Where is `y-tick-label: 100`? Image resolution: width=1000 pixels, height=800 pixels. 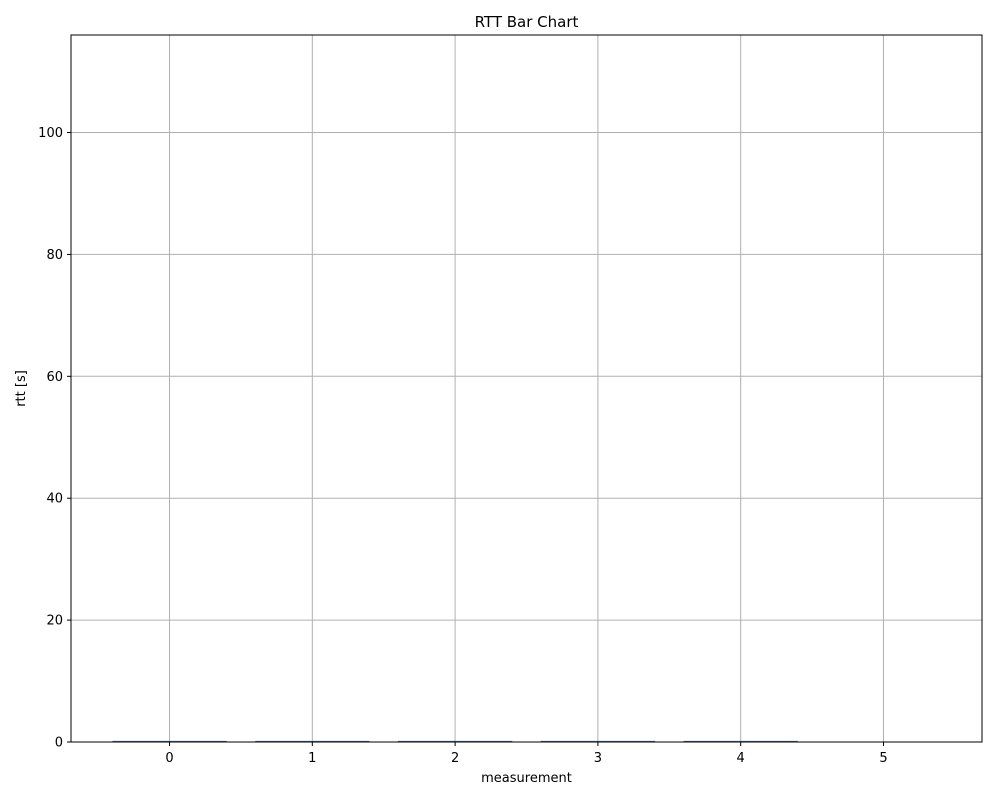 y-tick-label: 100 is located at coordinates (50, 133).